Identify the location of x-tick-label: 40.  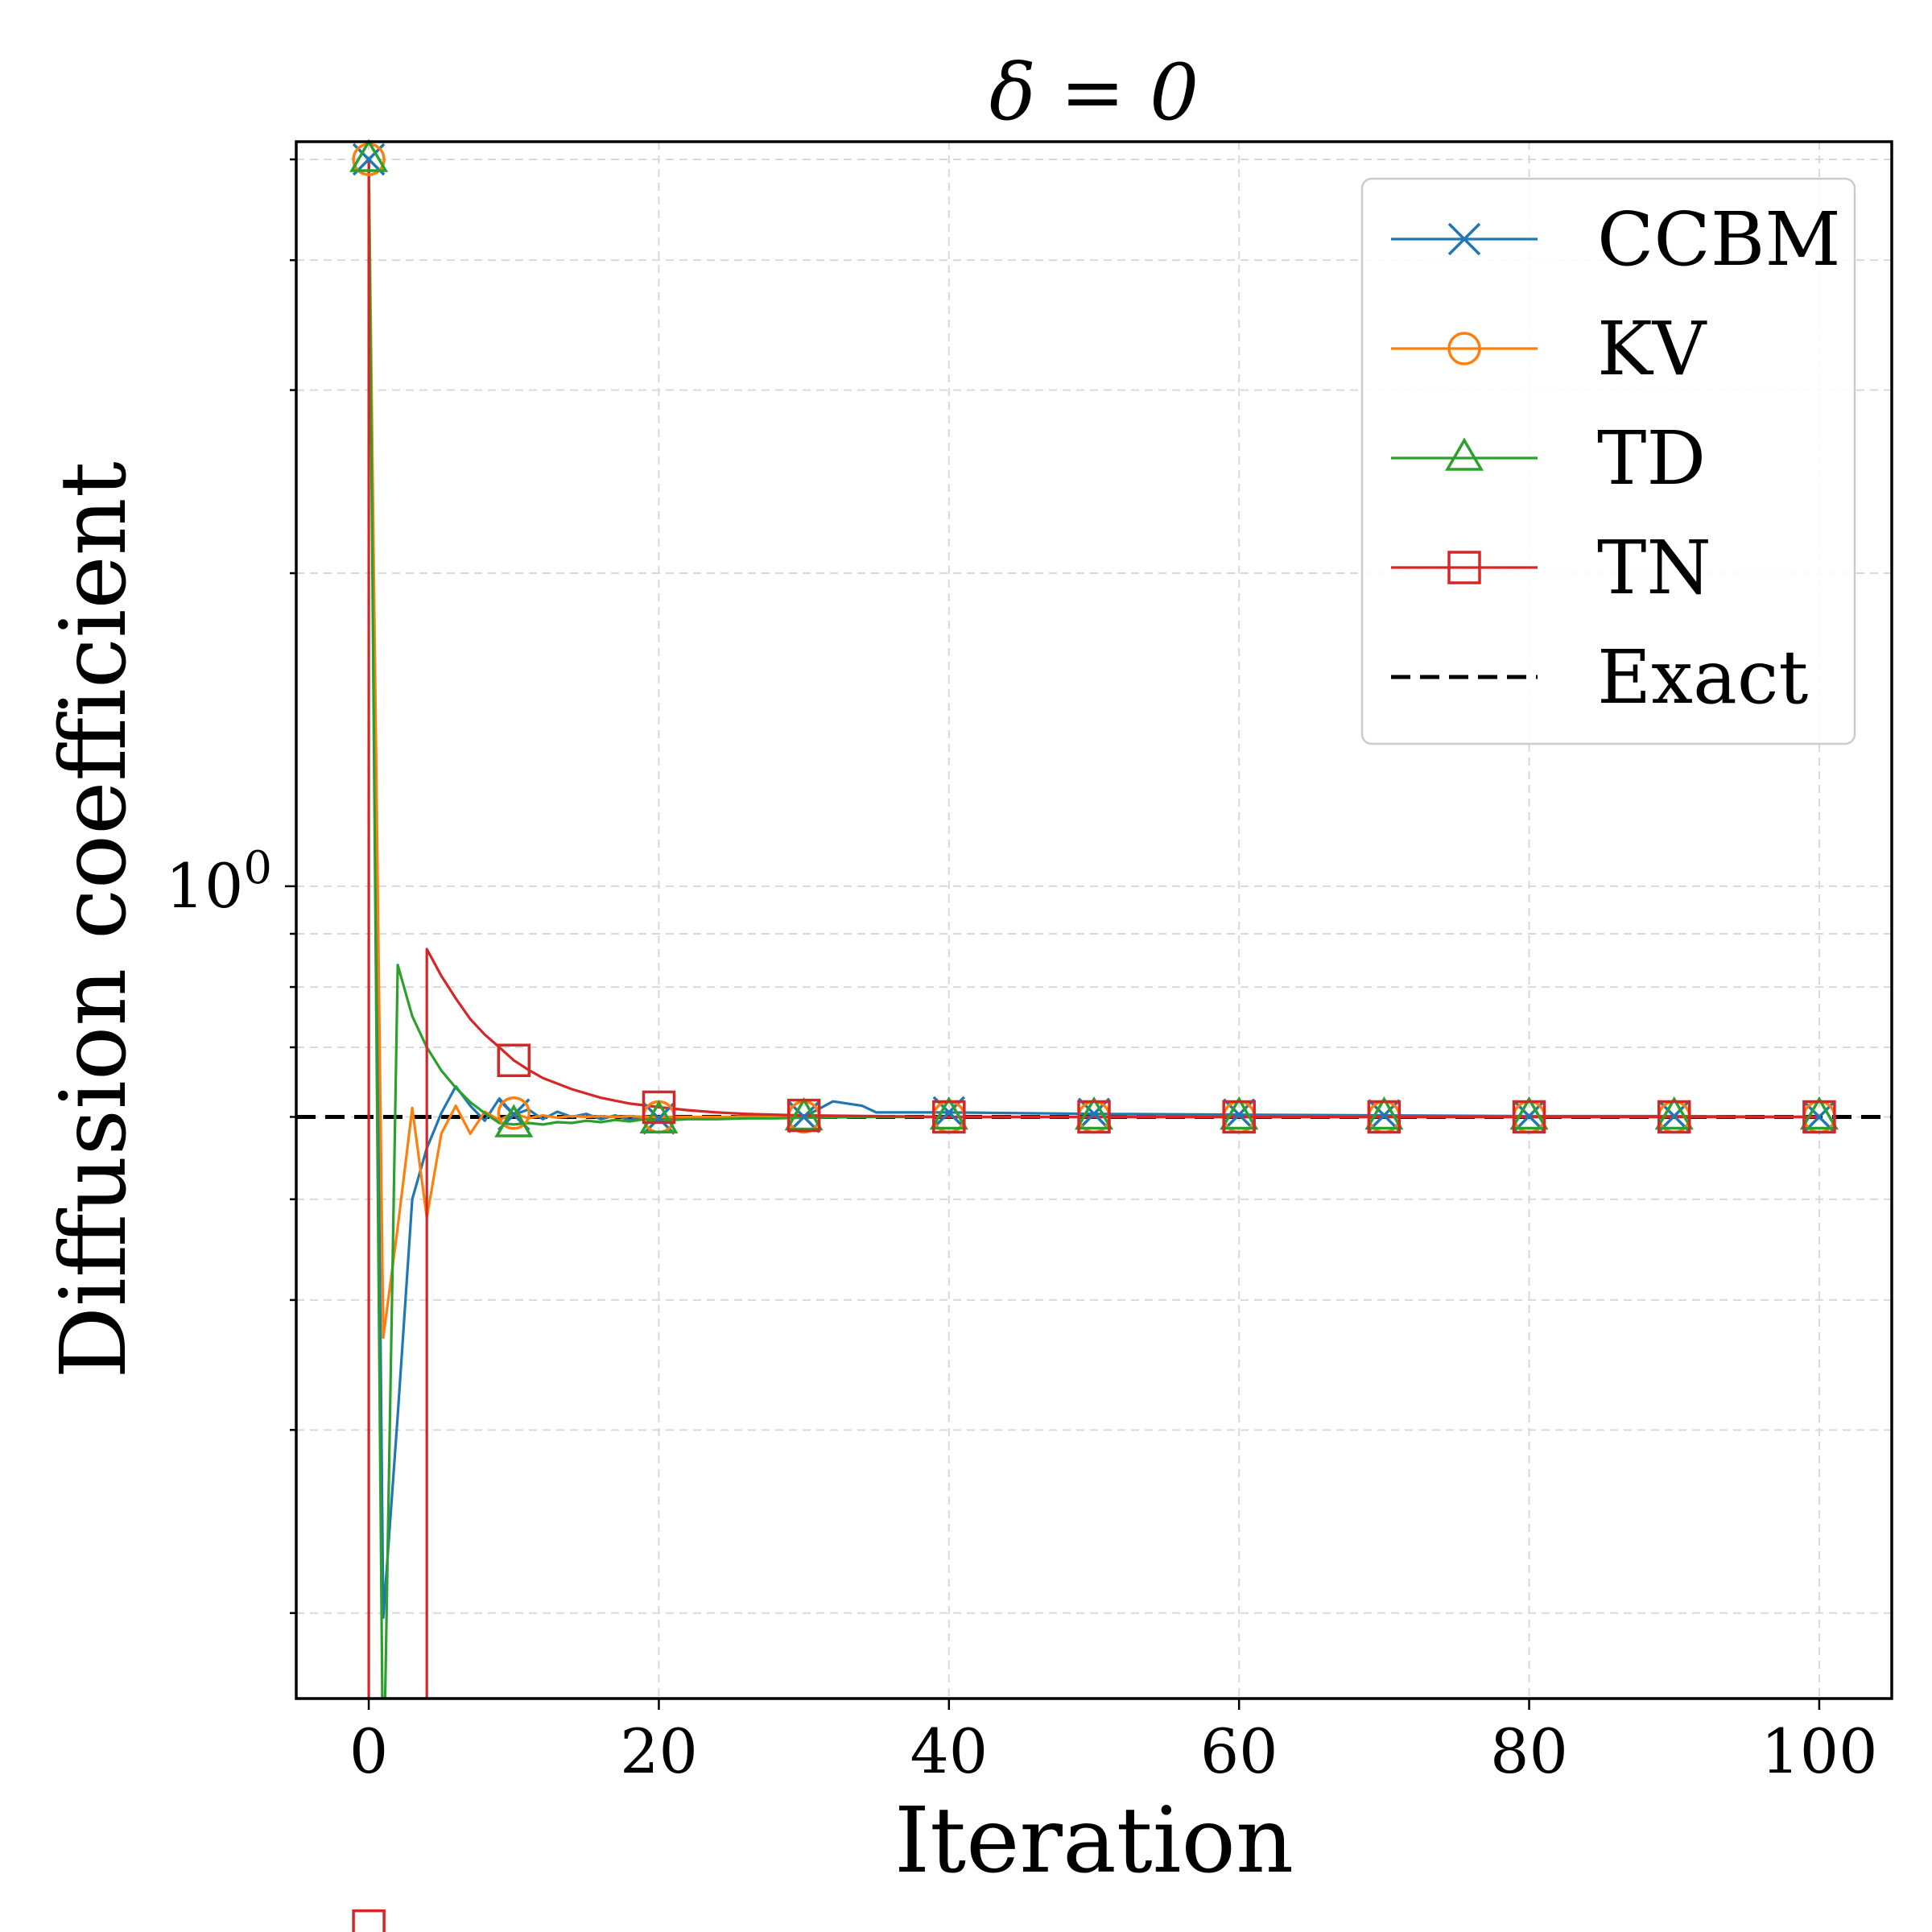
(949, 1751).